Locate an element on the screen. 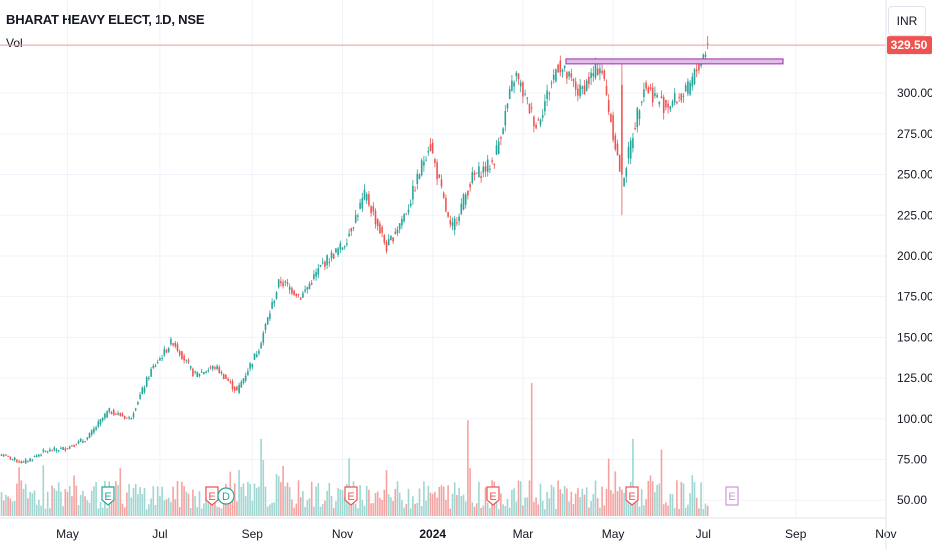 The image size is (932, 550). volume-indicator-label: Vol is located at coordinates (14, 43).